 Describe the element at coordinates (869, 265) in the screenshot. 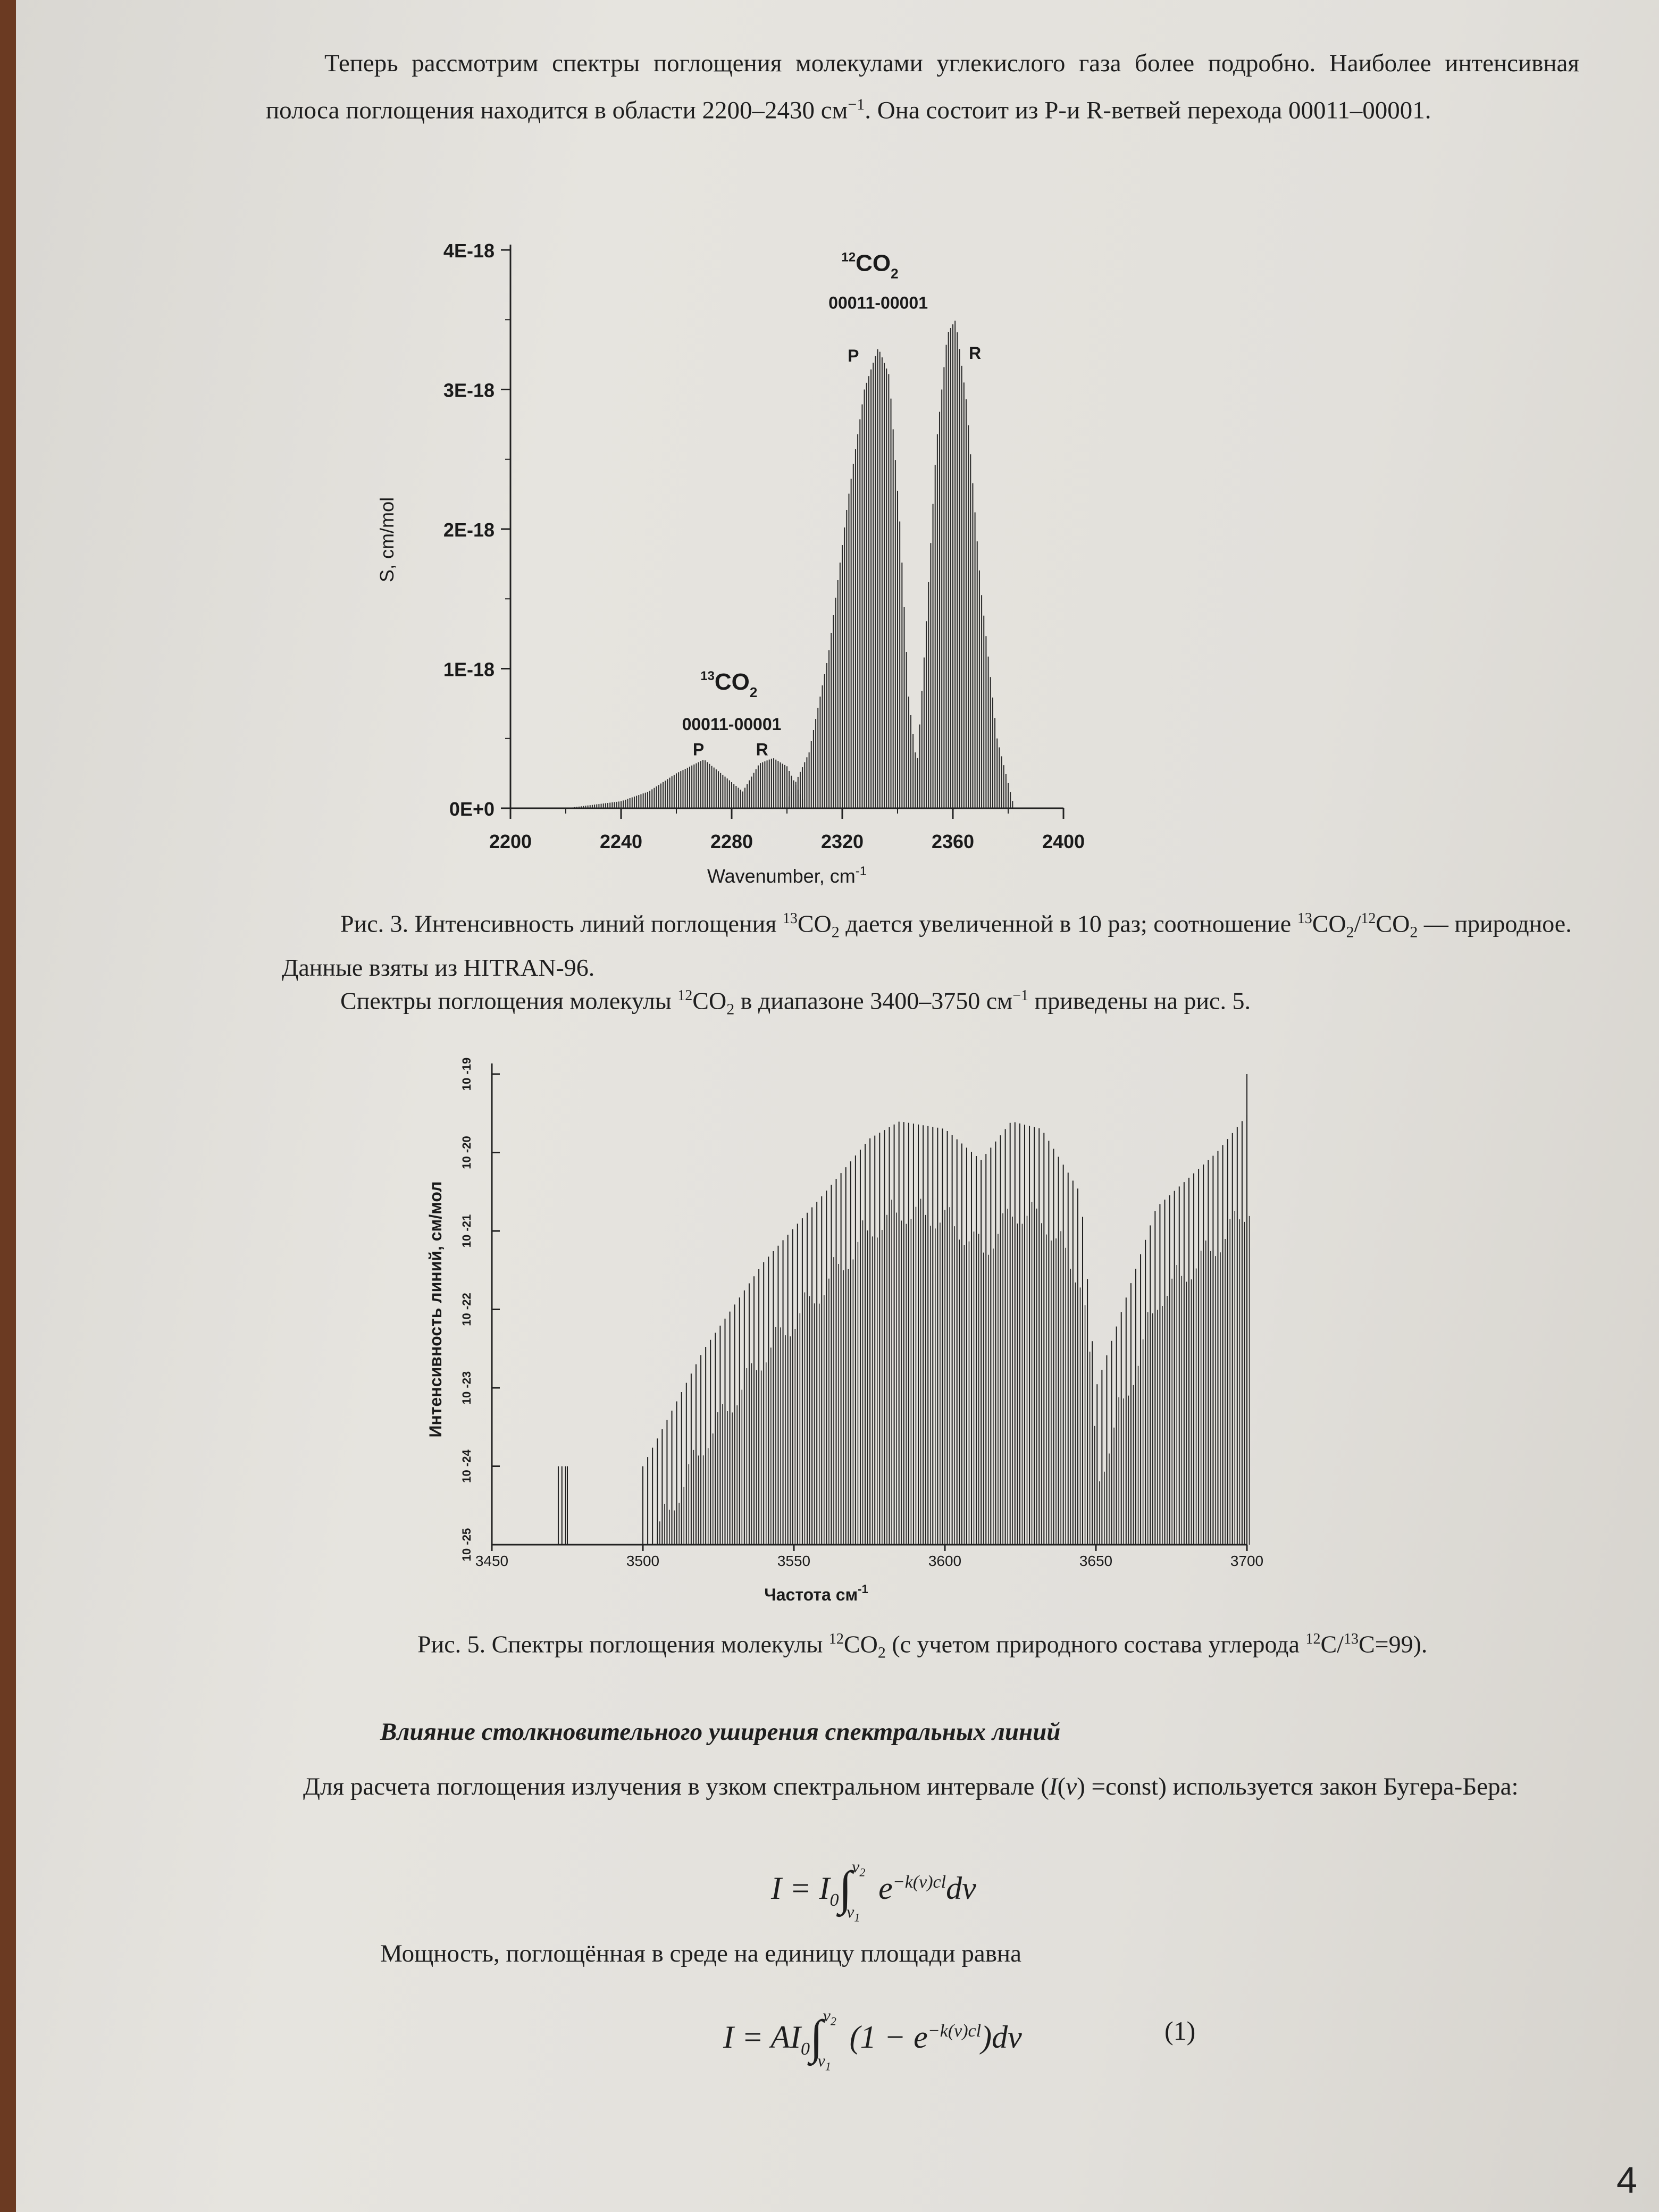

I see `chart-annotation: 12CO2` at that location.